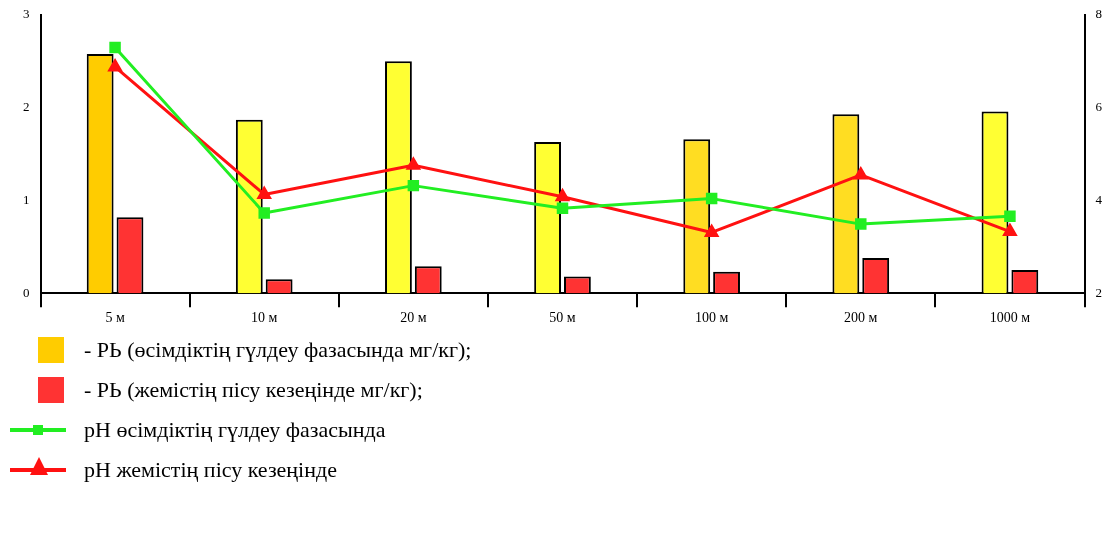  I want to click on legend-label: - РЬ (өсімдіктің гүлдеу фазасында мг/кг);, so click(278, 350).